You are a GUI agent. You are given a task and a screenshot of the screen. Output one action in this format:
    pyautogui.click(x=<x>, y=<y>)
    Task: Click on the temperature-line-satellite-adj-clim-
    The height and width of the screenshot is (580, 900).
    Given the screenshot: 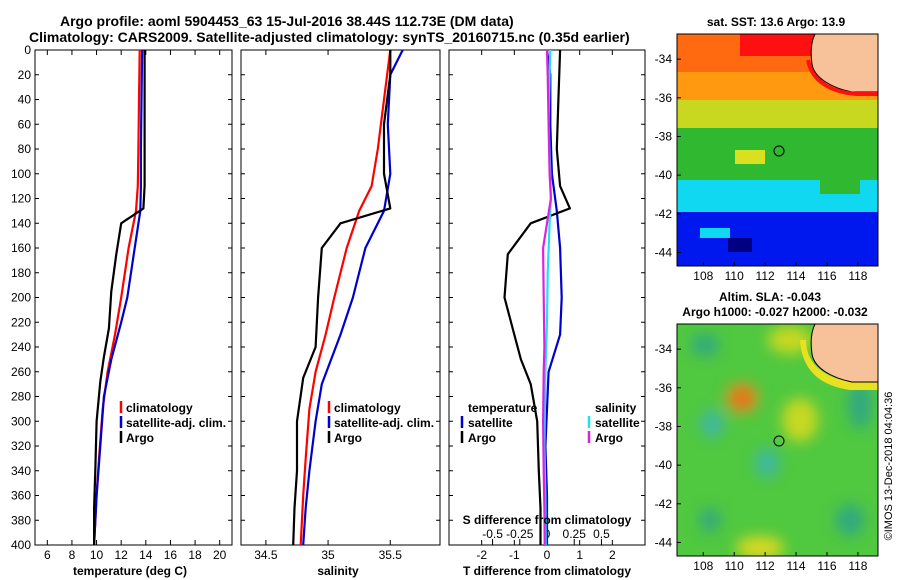 What is the action you would take?
    pyautogui.click(x=118, y=297)
    